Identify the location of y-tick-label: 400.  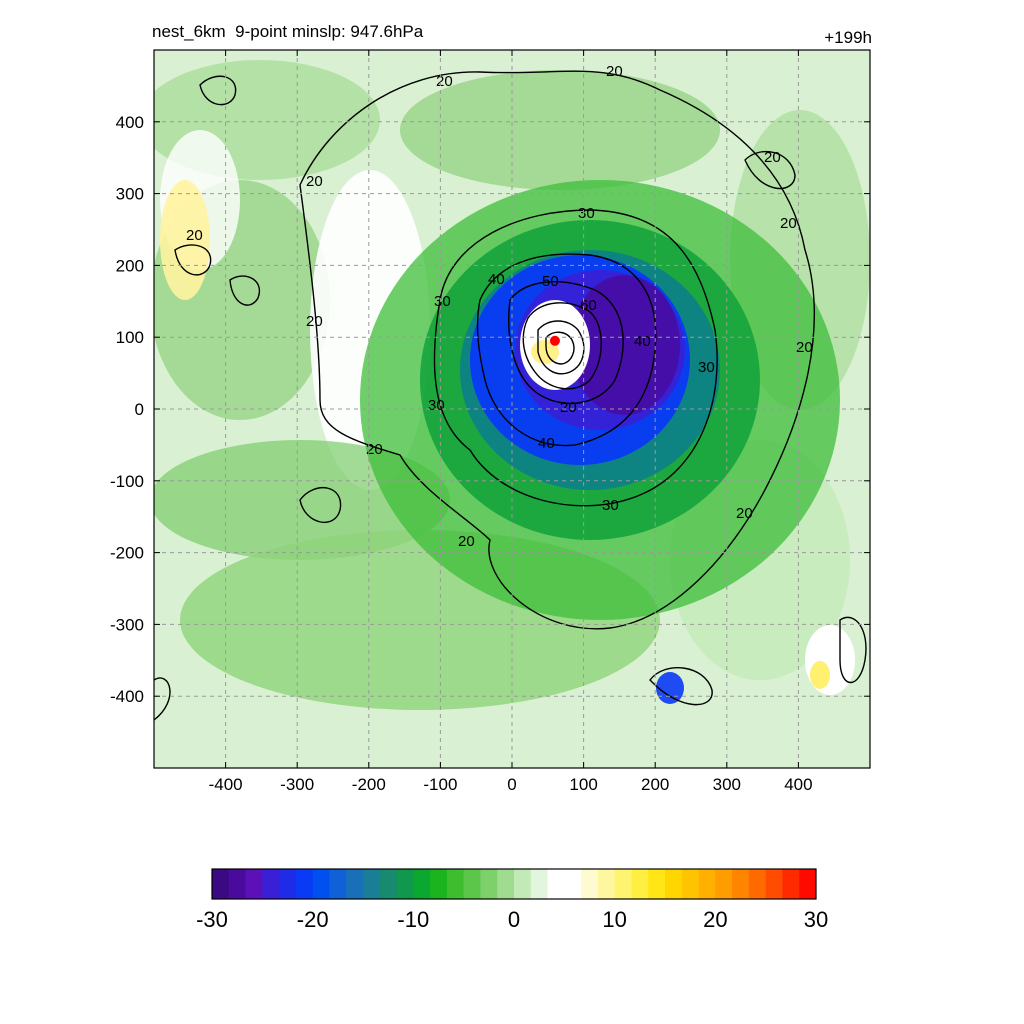
(130, 122).